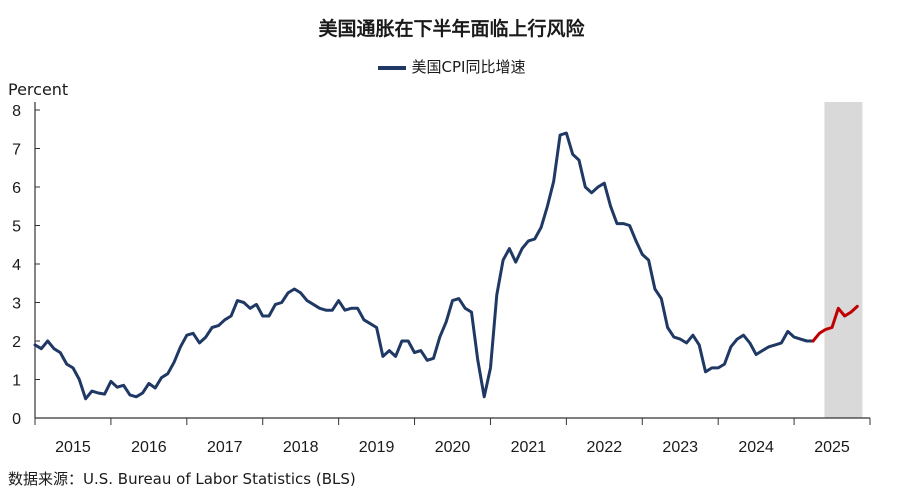 The height and width of the screenshot is (504, 903). What do you see at coordinates (301, 447) in the screenshot?
I see `x-tick-label: 2018` at bounding box center [301, 447].